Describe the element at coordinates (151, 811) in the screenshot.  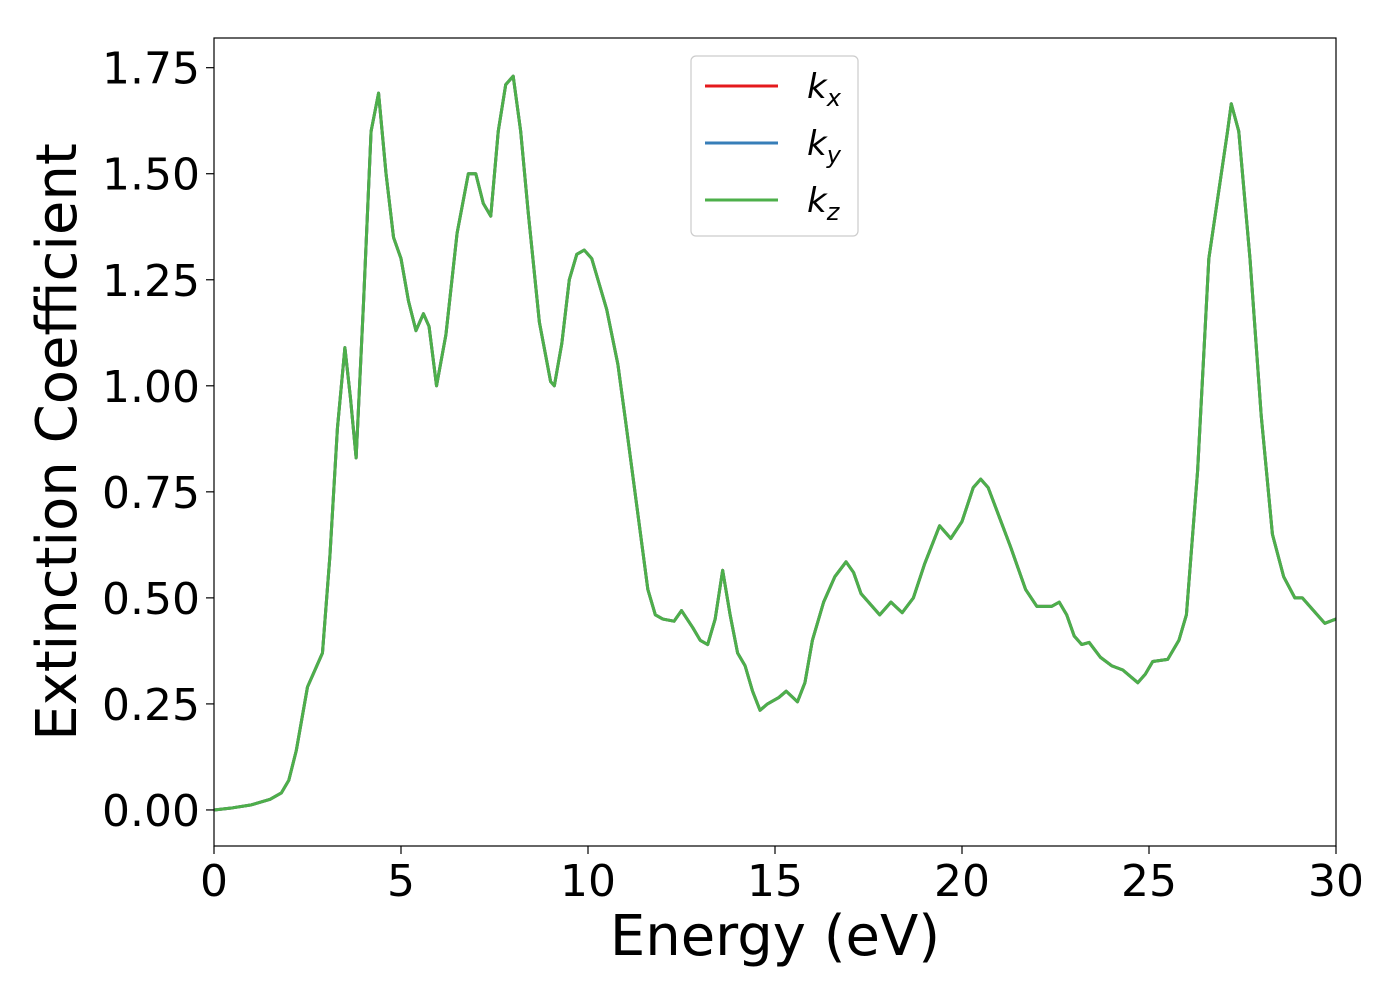
I see `y-tick-label: 0.00` at that location.